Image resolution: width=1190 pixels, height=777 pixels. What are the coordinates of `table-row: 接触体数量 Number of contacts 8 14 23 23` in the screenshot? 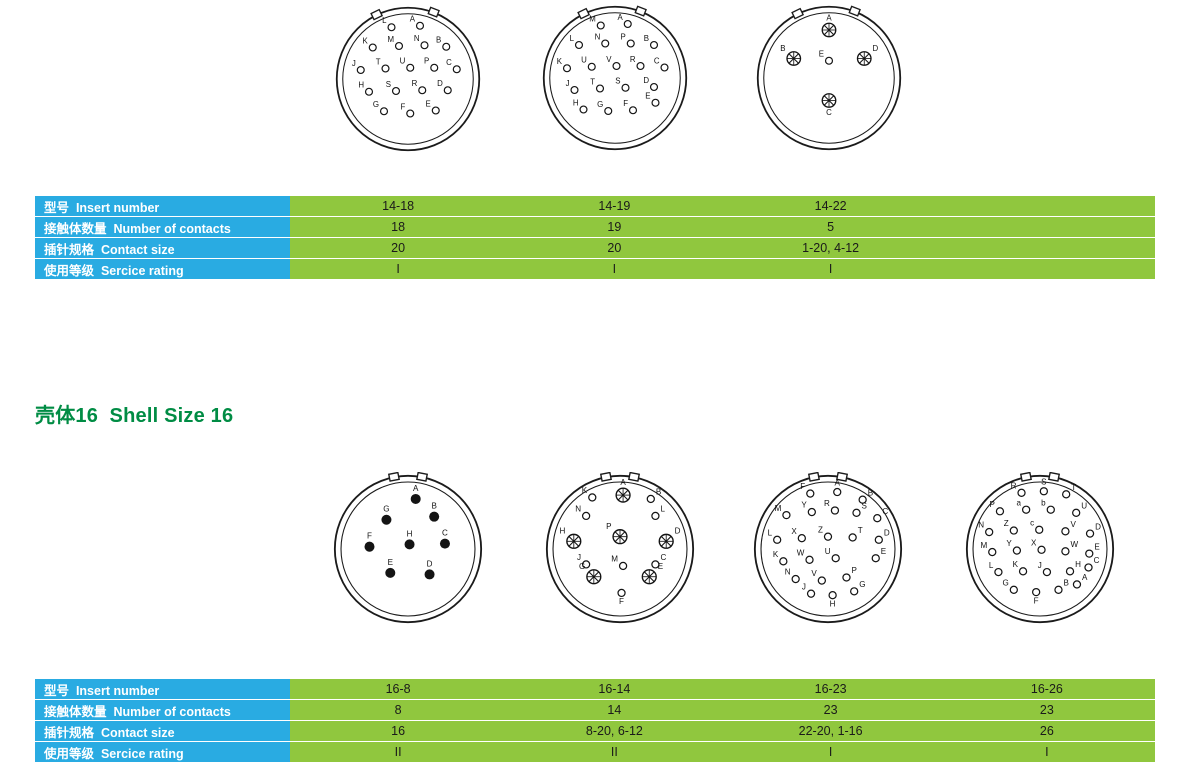 It's located at (595, 710).